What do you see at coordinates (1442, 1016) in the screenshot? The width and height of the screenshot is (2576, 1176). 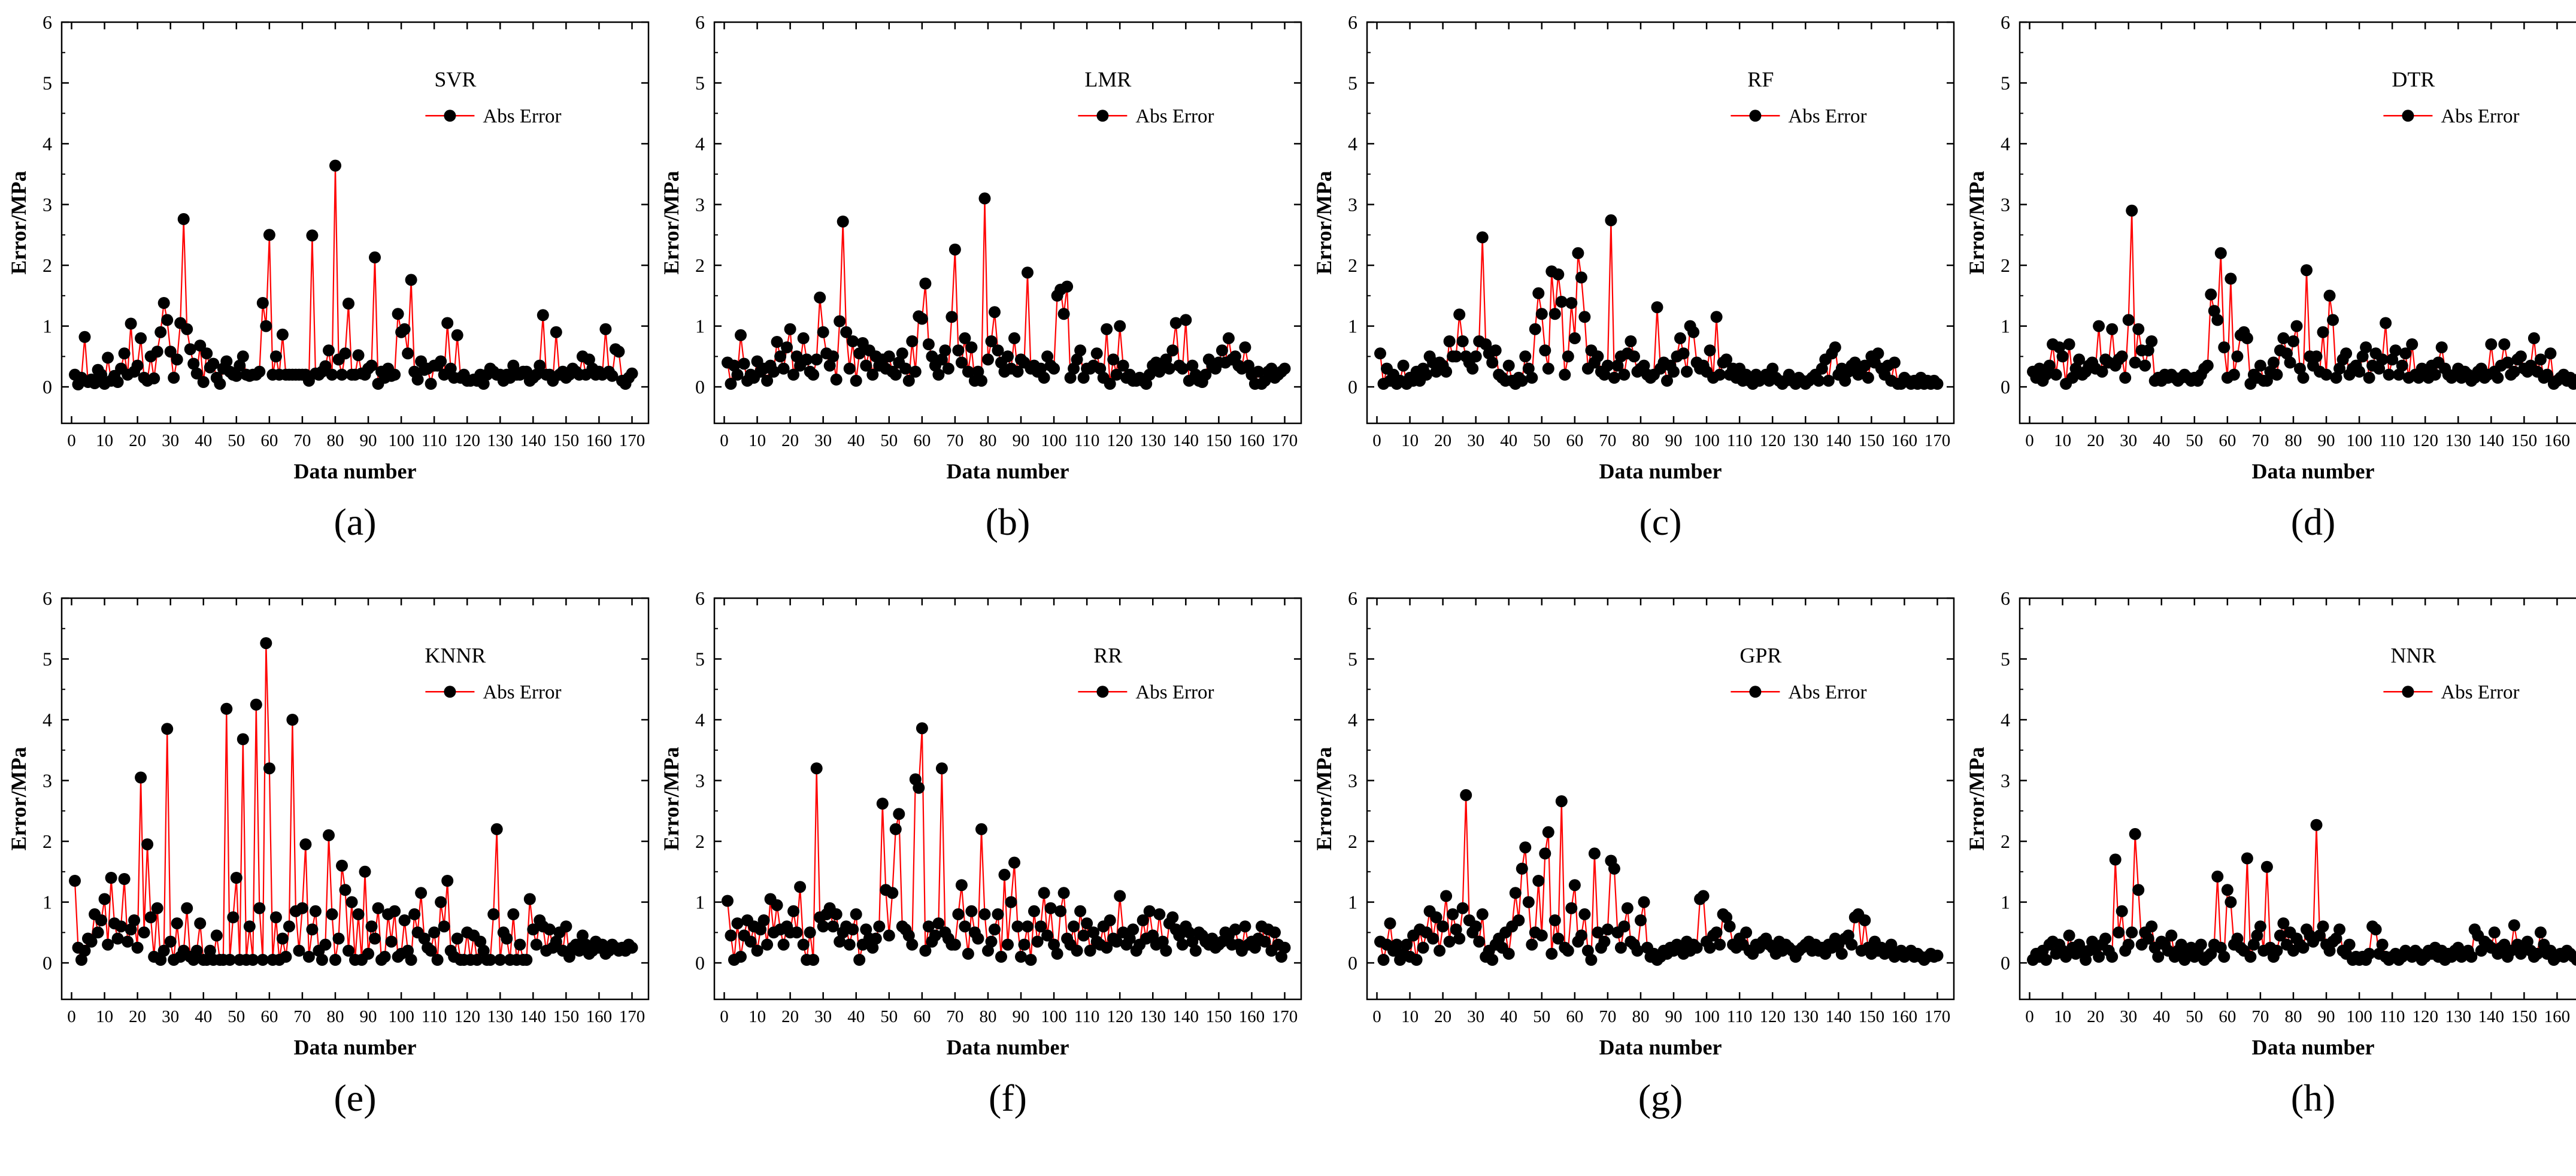 I see `x-tick-label: 20` at bounding box center [1442, 1016].